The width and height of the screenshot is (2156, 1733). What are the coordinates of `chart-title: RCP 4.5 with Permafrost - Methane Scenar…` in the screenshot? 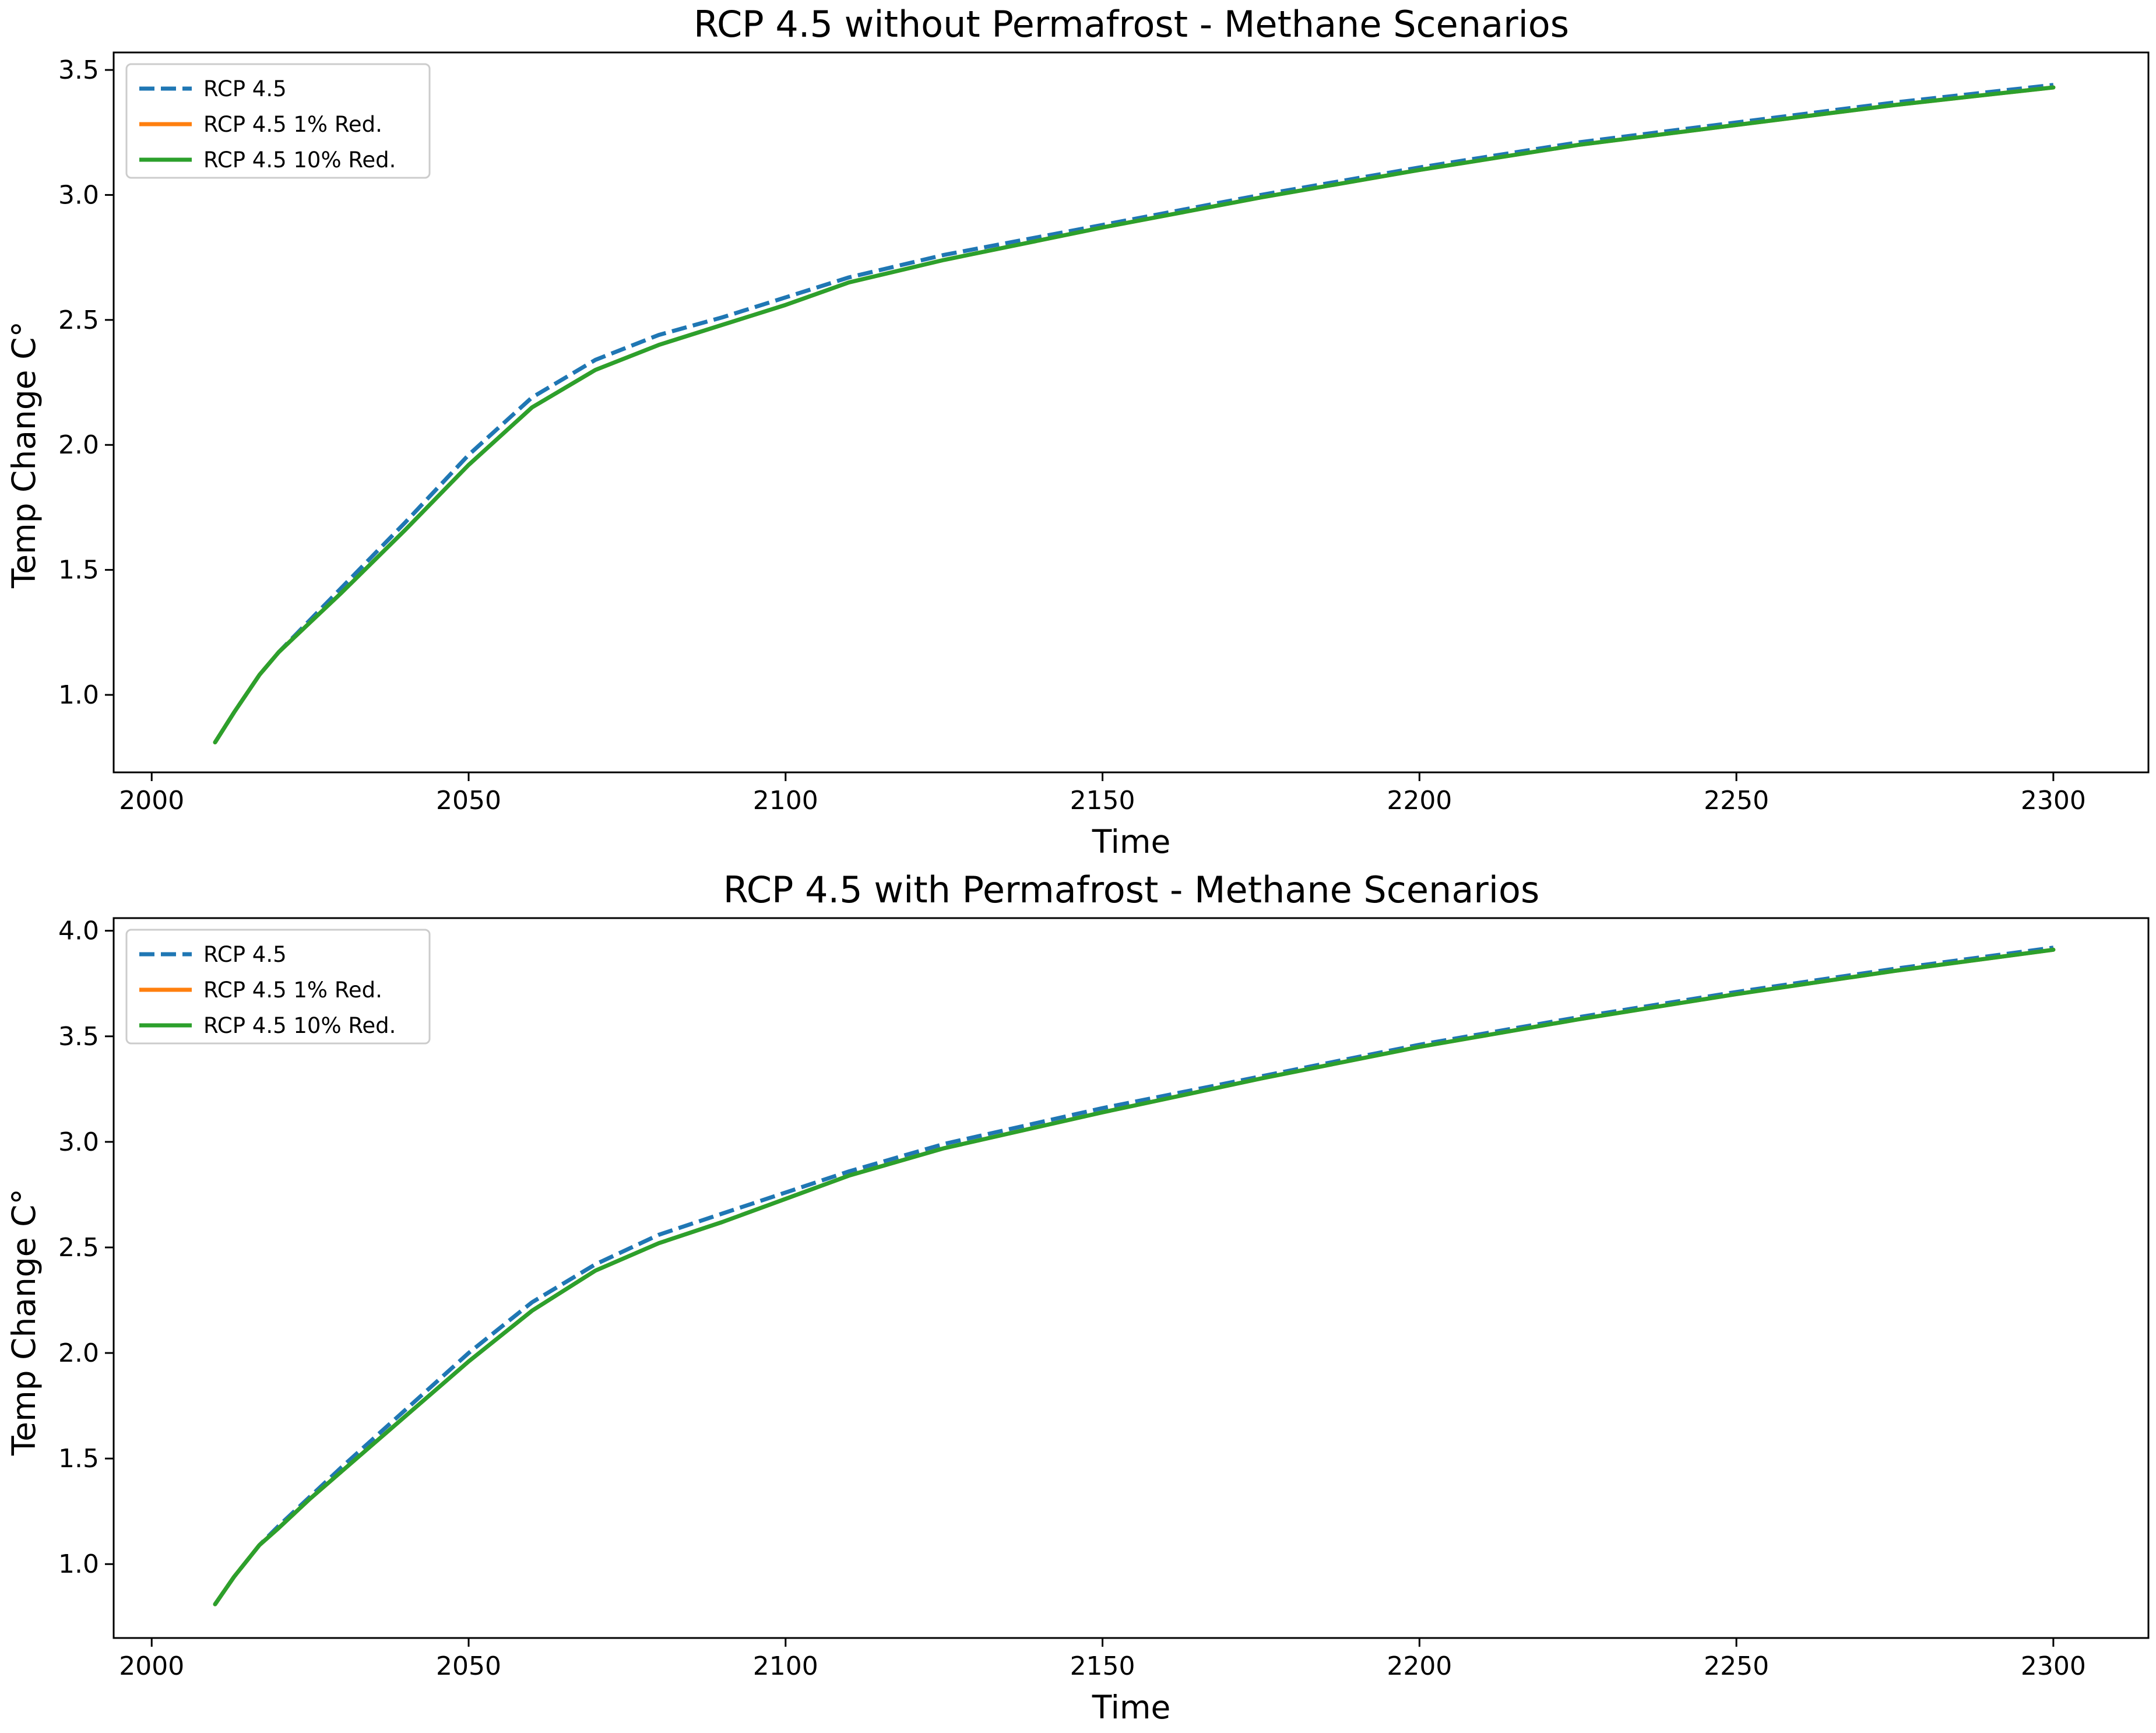 It's located at (1131, 890).